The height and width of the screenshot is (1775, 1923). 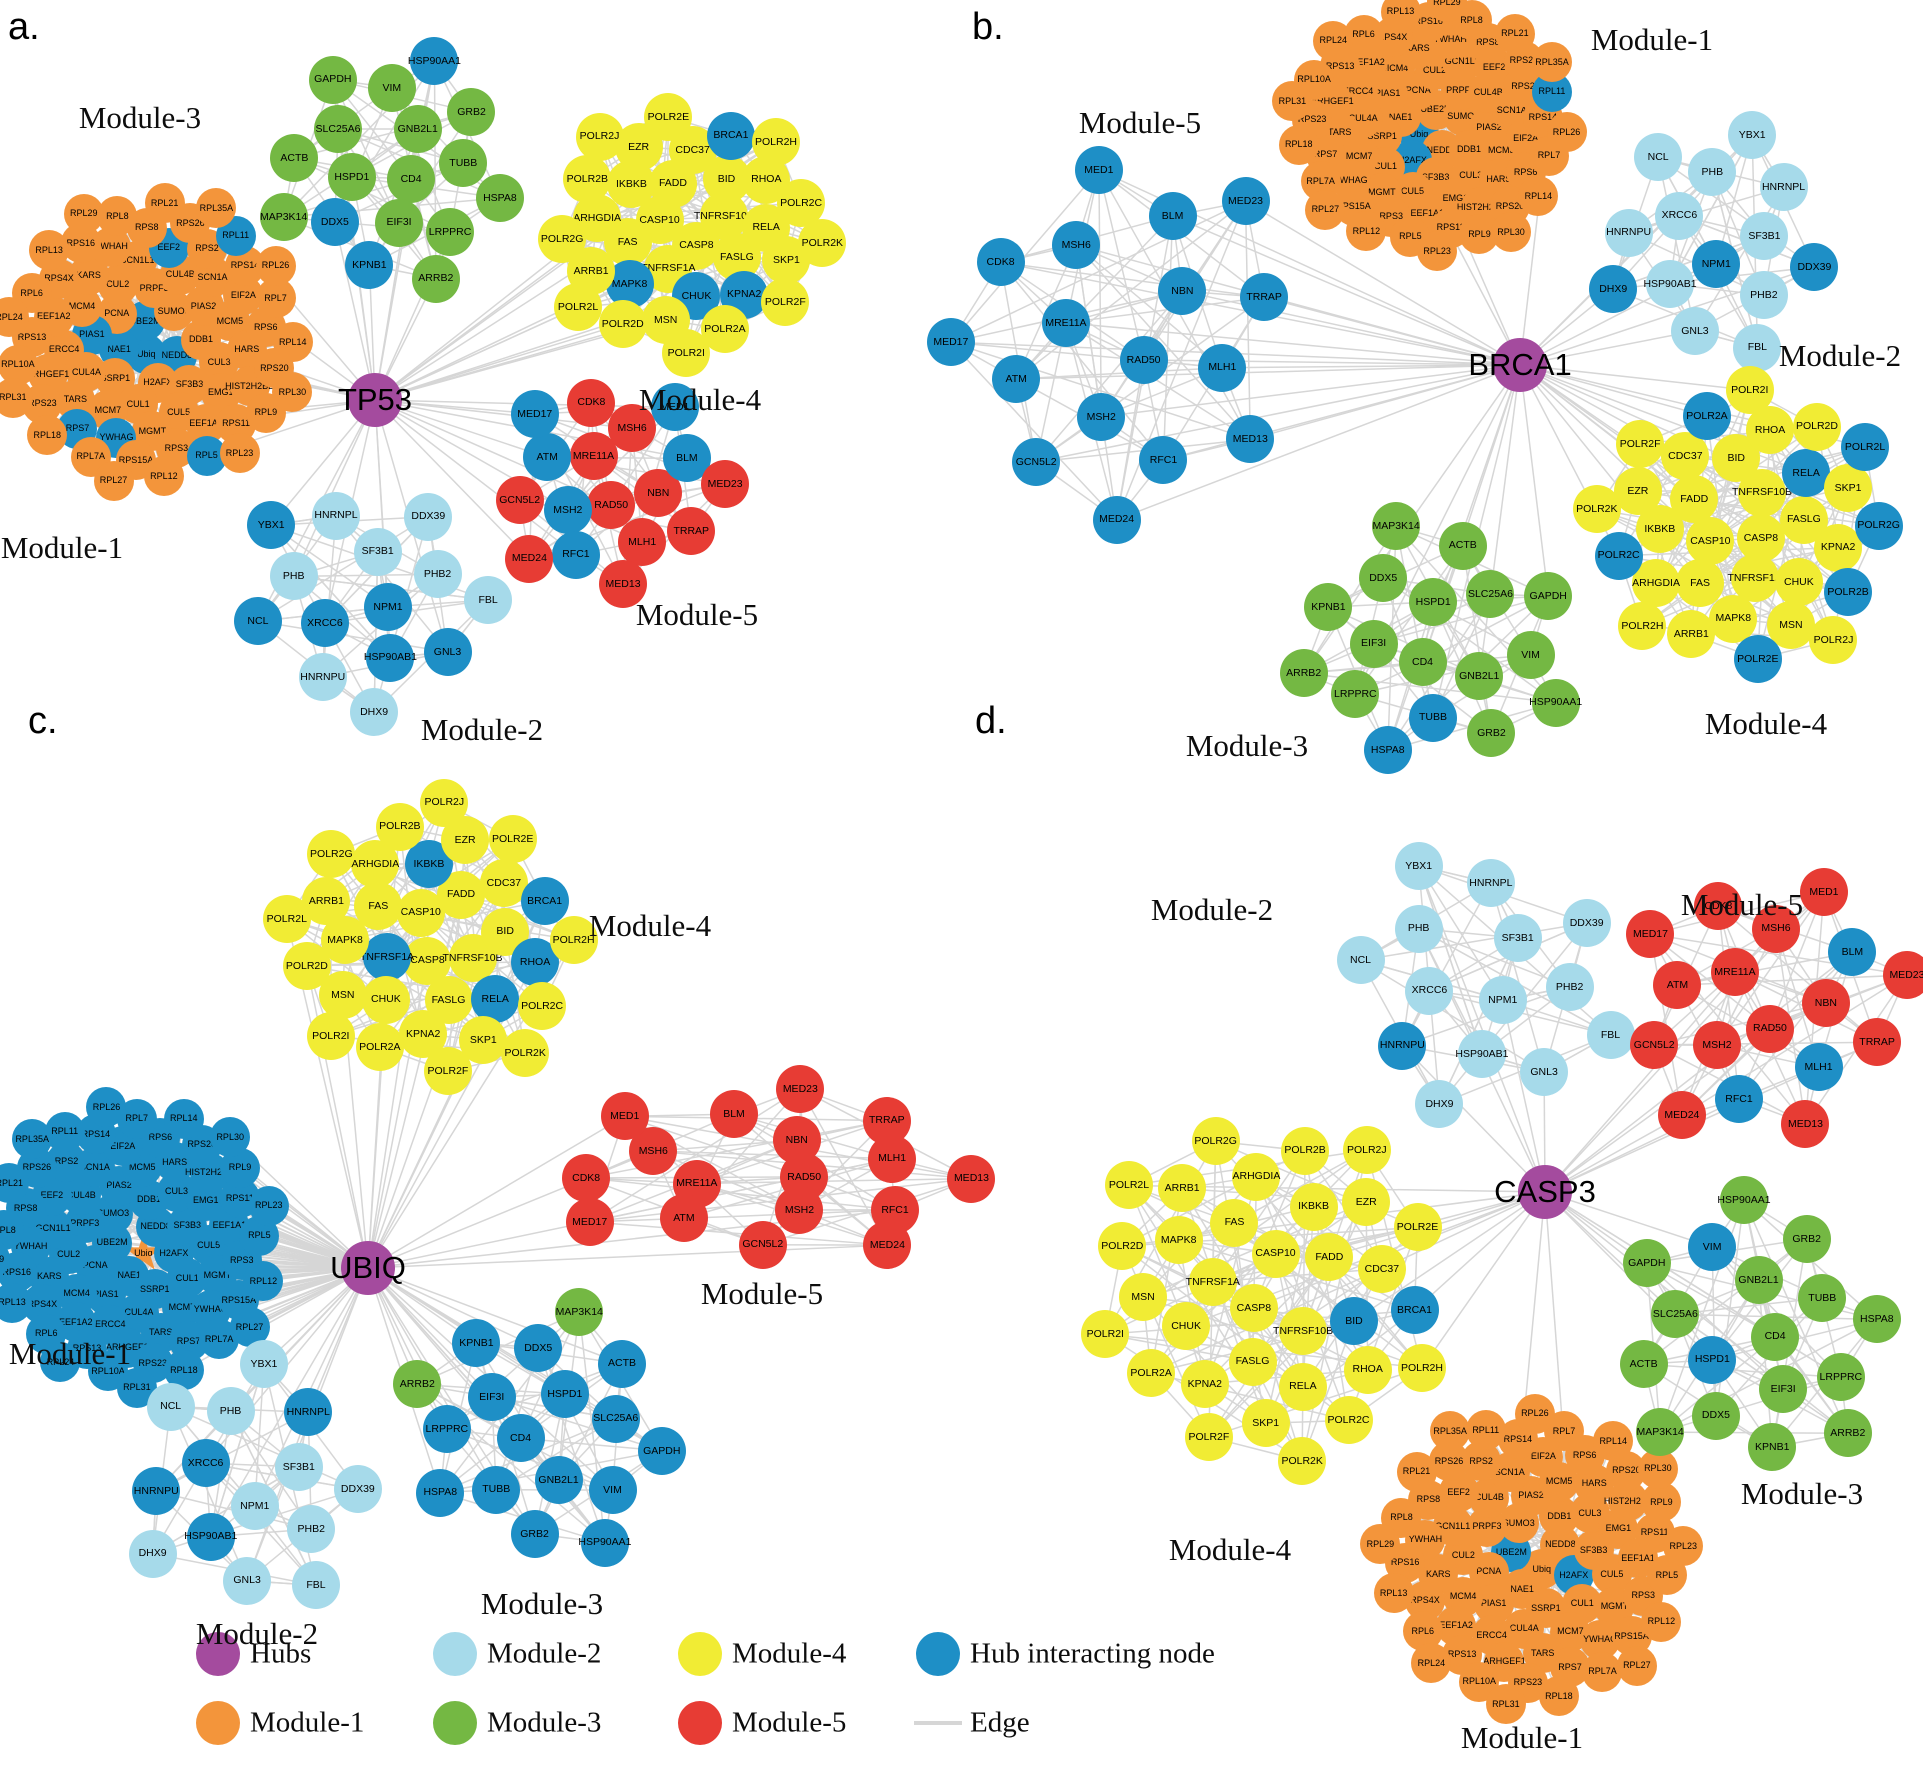 What do you see at coordinates (683, 1218) in the screenshot?
I see `node-ATM: ATM` at bounding box center [683, 1218].